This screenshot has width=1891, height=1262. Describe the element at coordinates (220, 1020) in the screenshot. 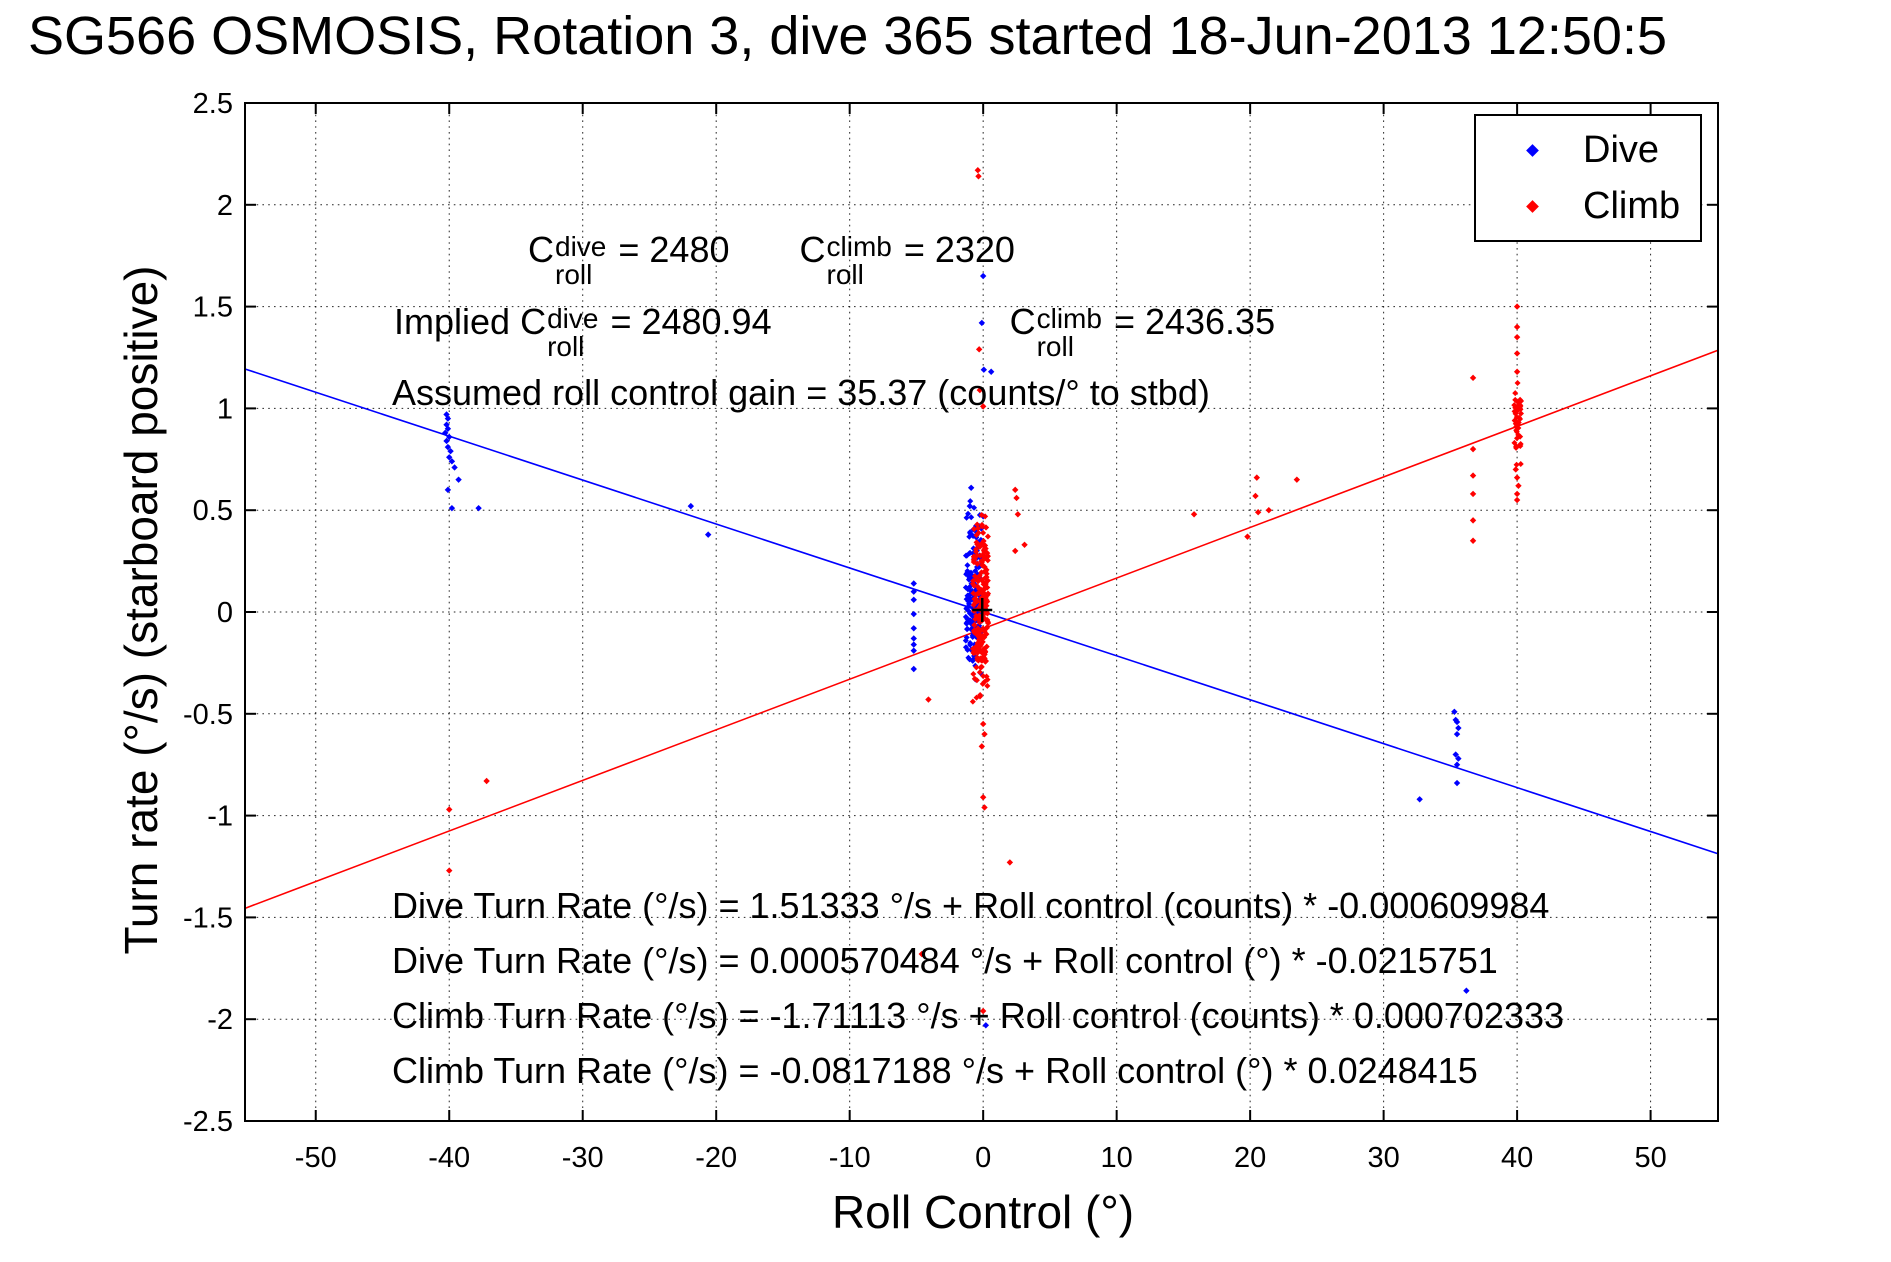

I see `y-tick-label: -2` at that location.